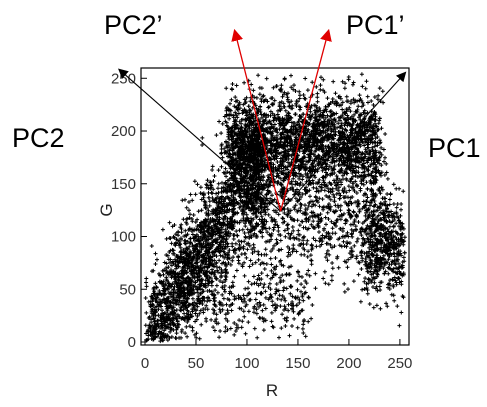 This screenshot has height=407, width=487. Describe the element at coordinates (272, 390) in the screenshot. I see `x-axis-label: R` at that location.